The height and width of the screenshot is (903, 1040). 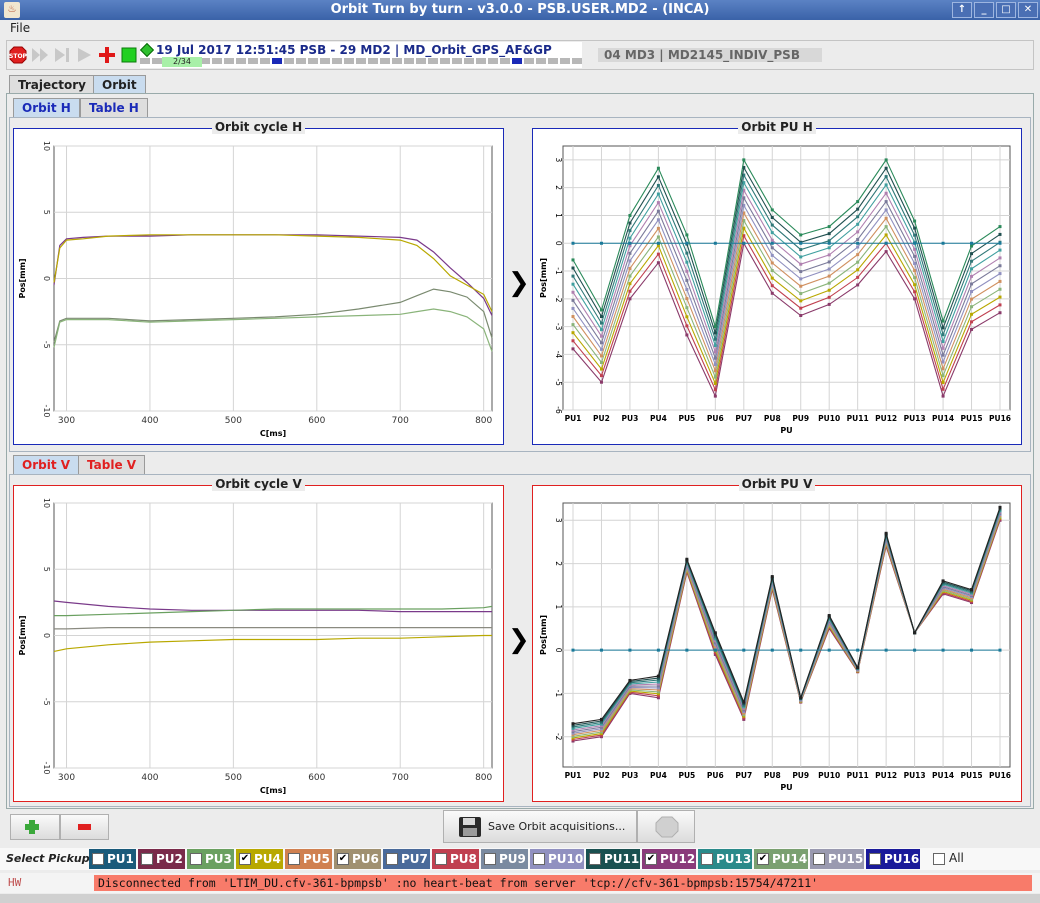 I want to click on pickup-pu9: PU9, so click(x=504, y=859).